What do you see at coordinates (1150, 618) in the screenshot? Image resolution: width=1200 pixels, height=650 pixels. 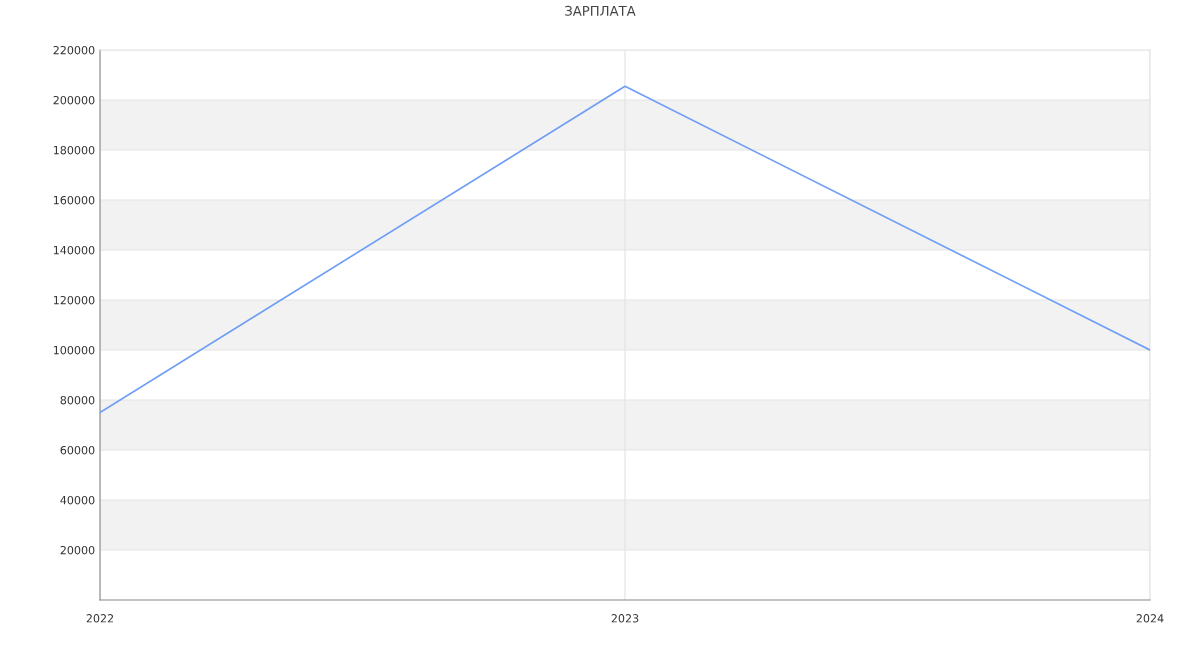 I see `x-tick-label: 2024` at bounding box center [1150, 618].